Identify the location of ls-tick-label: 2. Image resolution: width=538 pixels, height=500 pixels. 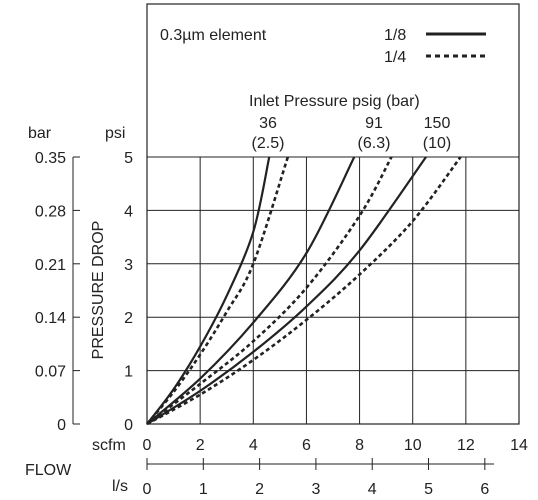
(259, 489).